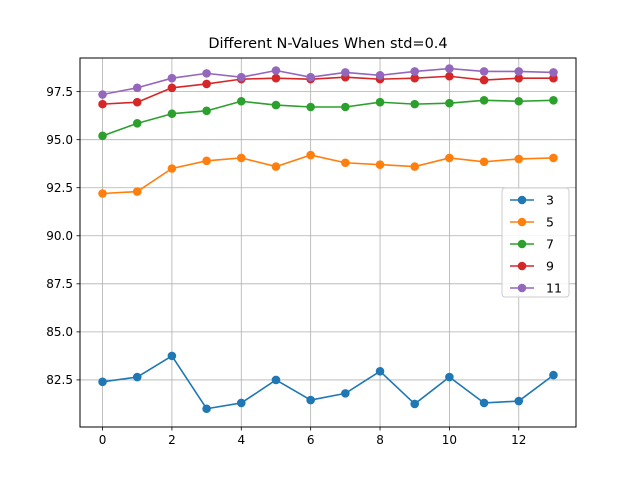  Describe the element at coordinates (59, 380) in the screenshot. I see `y-tick-label: 82.5` at that location.